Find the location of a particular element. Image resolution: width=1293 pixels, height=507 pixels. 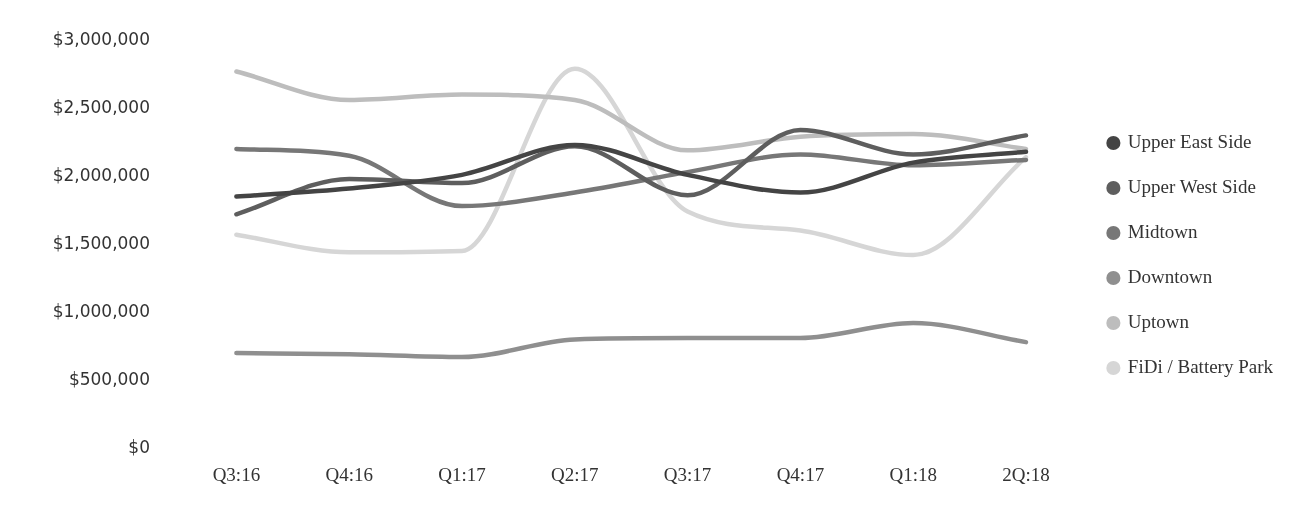

legend-label: Upper West Side is located at coordinates (1191, 186).